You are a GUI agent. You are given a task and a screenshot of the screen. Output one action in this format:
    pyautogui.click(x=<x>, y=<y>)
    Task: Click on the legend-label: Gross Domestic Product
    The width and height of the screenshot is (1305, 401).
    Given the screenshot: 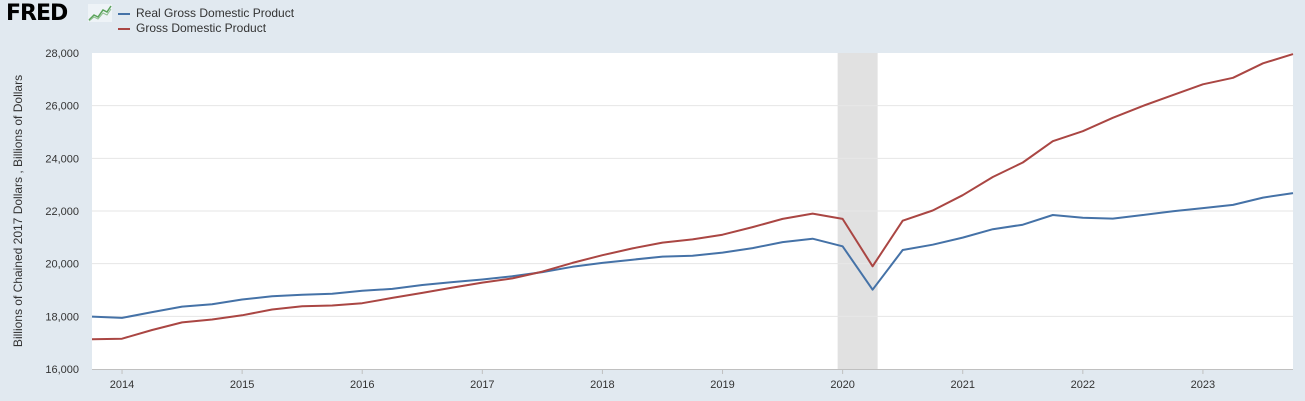 What is the action you would take?
    pyautogui.click(x=201, y=28)
    